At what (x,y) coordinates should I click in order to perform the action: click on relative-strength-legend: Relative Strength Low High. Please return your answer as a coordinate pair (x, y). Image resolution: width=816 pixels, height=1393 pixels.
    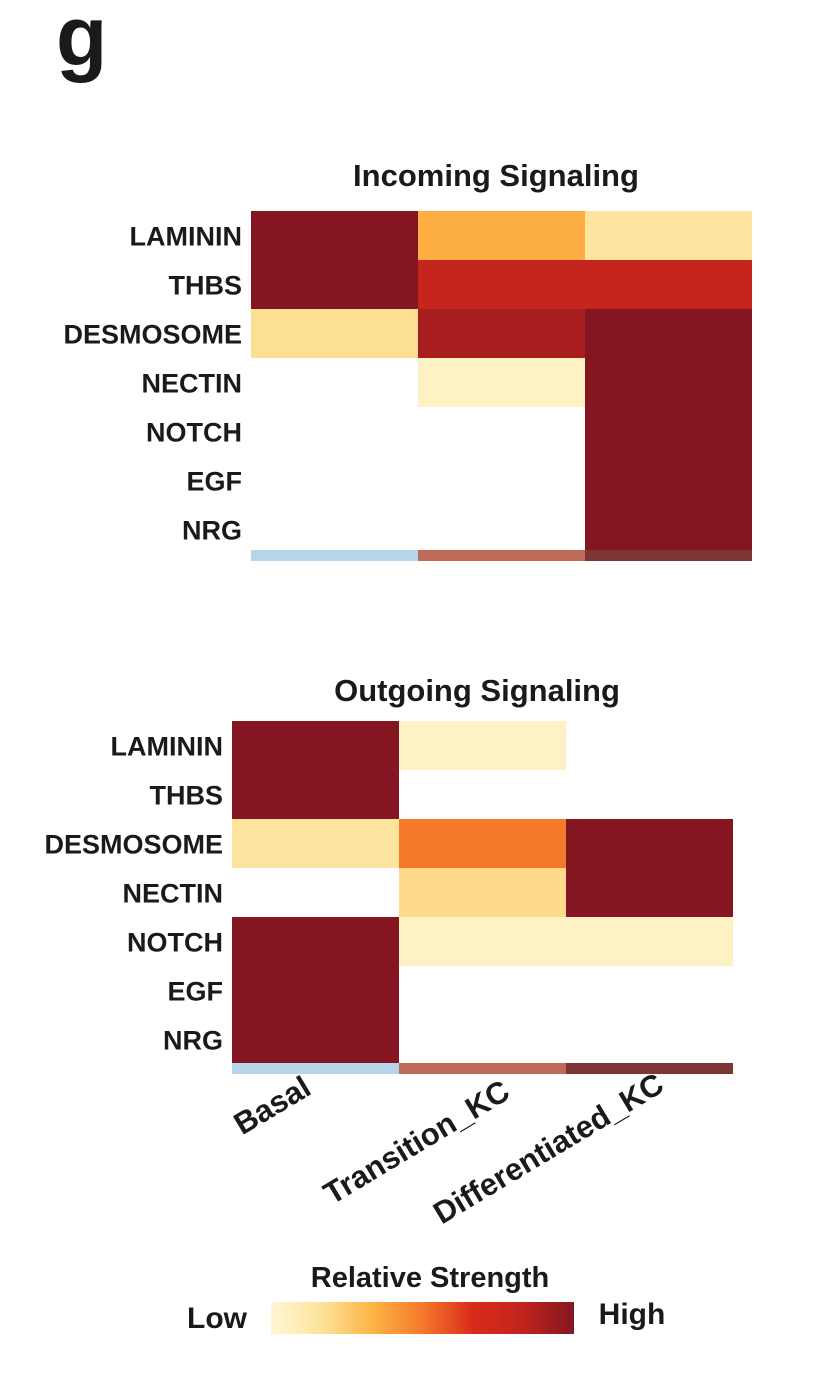
    Looking at the image, I should click on (426, 1298).